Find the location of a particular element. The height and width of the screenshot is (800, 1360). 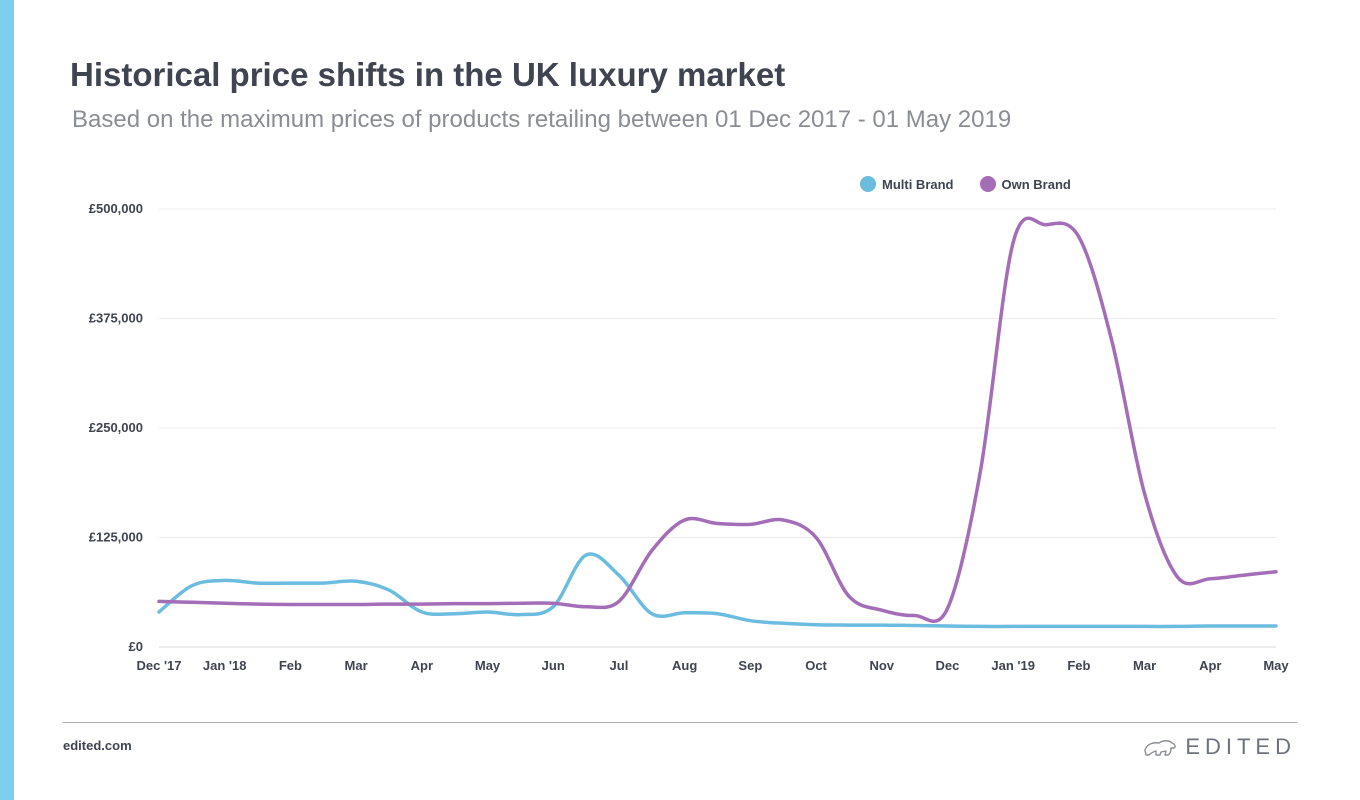

x-tick-label: Jul is located at coordinates (619, 665).